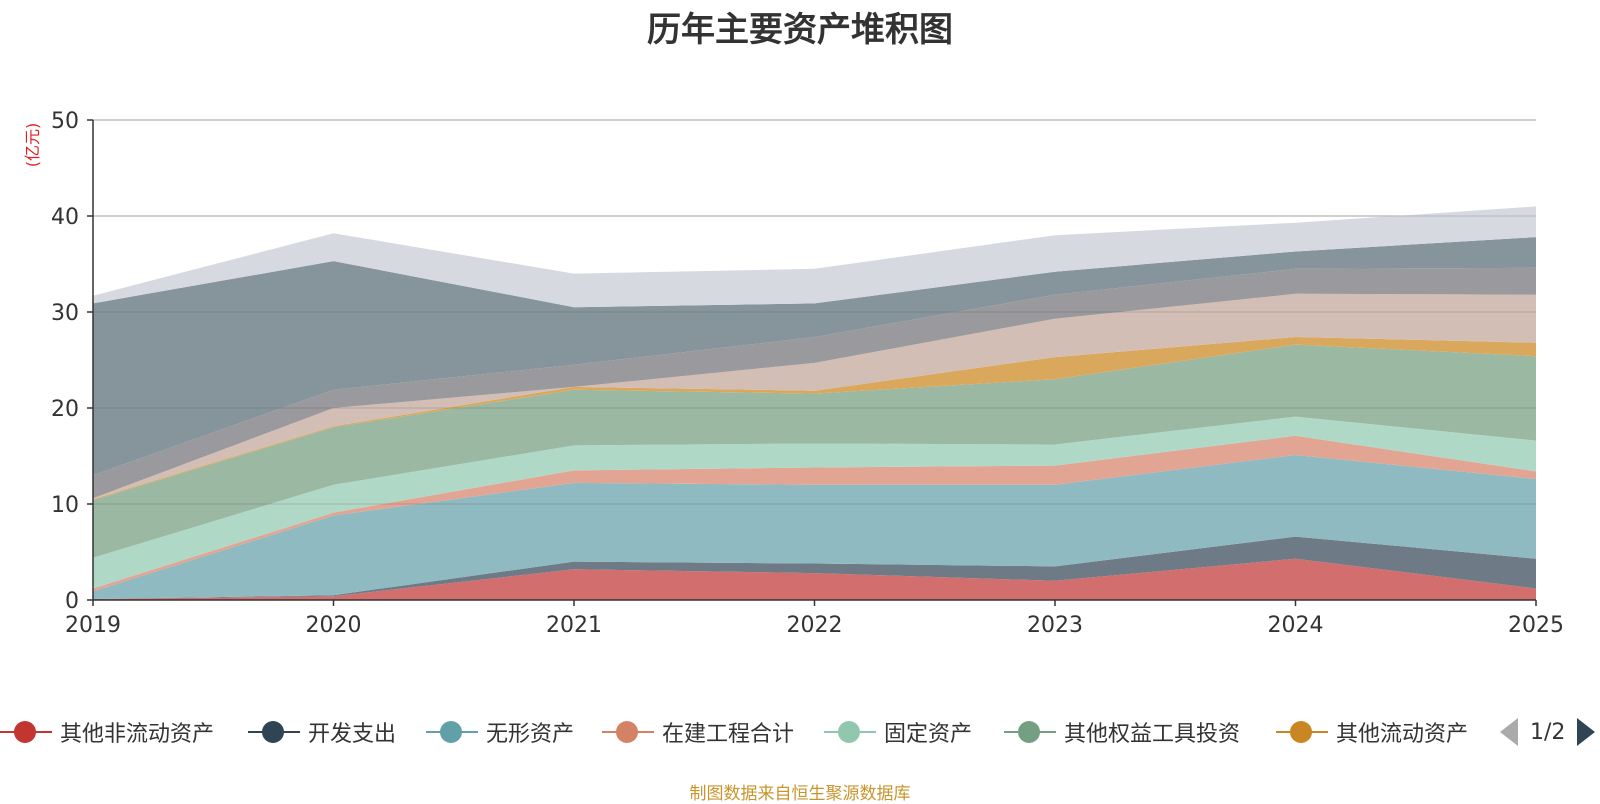 This screenshot has height=804, width=1600. What do you see at coordinates (800, 794) in the screenshot?
I see `source-note: 制图数据来自恒生聚源数据库` at bounding box center [800, 794].